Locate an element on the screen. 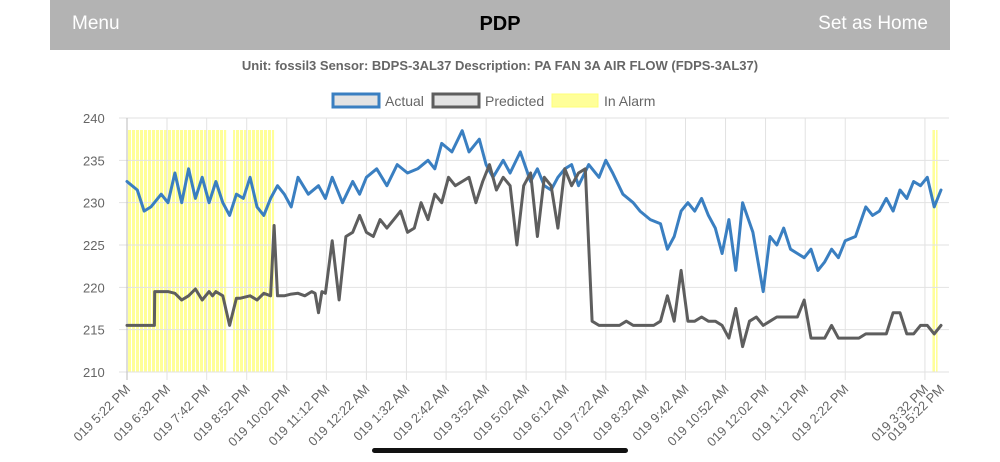  home-indicator is located at coordinates (500, 450).